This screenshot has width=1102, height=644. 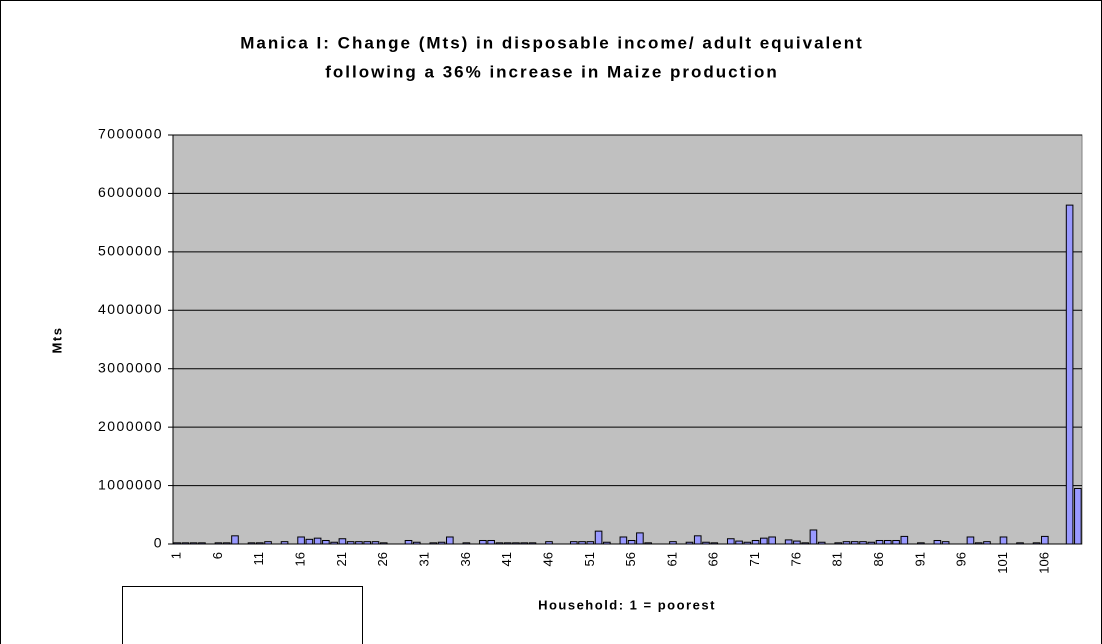 I want to click on y-tick-label: 7000000, so click(x=130, y=134).